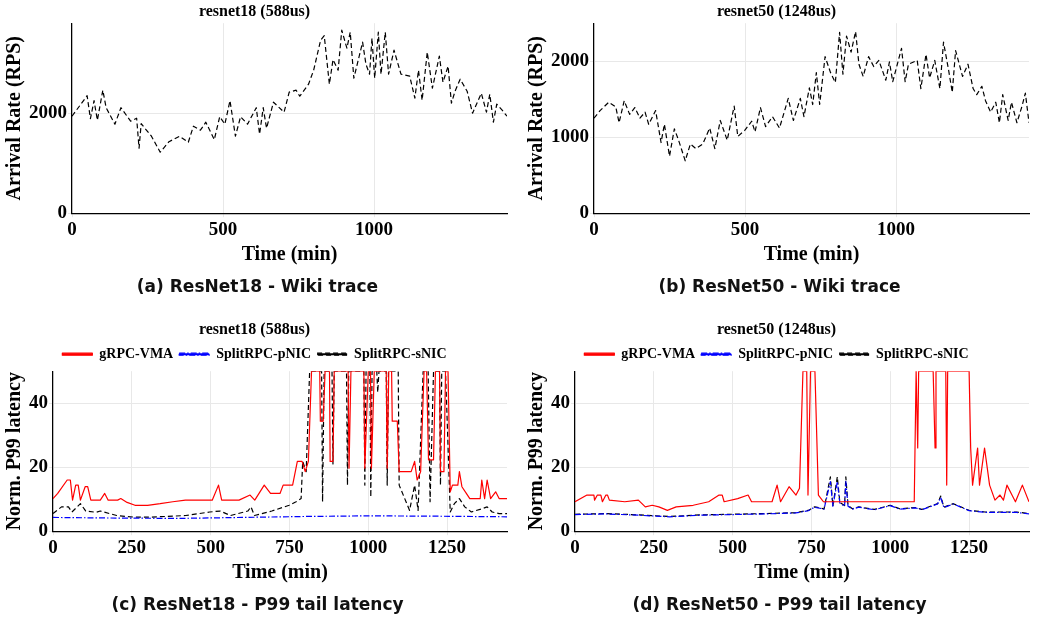 The height and width of the screenshot is (627, 1039). What do you see at coordinates (257, 286) in the screenshot?
I see `text: (a) ResNet18 - Wiki trace` at bounding box center [257, 286].